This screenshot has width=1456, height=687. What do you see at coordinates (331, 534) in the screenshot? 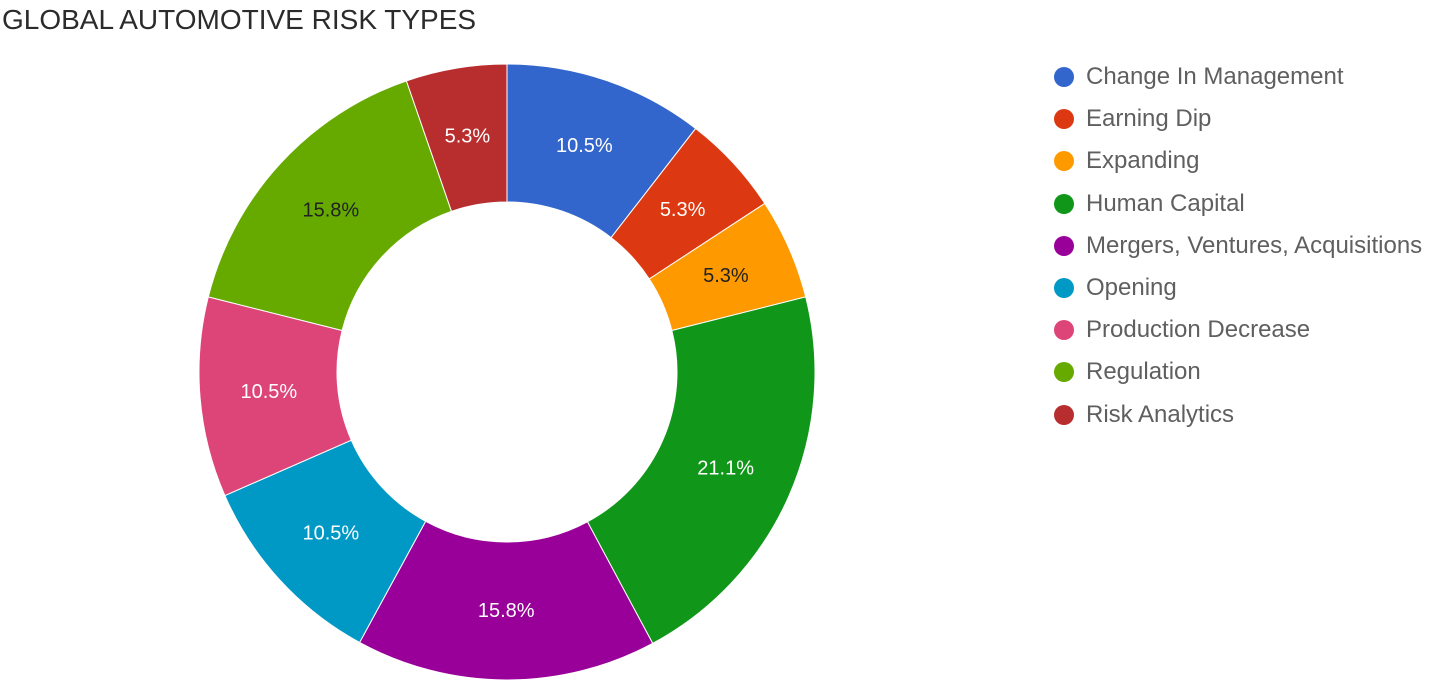
I see `slice-label-opening: 10.5%` at bounding box center [331, 534].